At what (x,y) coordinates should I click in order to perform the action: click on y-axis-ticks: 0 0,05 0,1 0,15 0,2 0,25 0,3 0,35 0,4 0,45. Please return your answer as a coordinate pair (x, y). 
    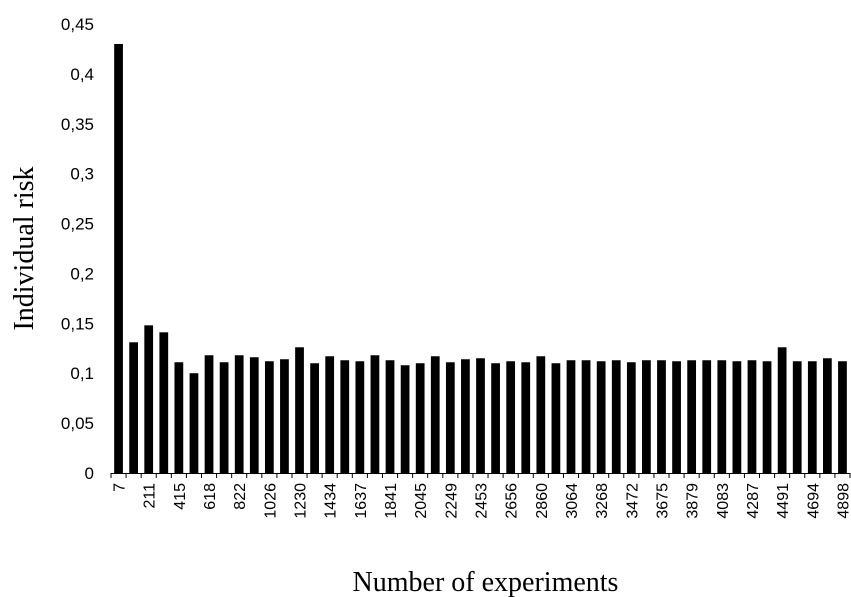
    Looking at the image, I should click on (77, 249).